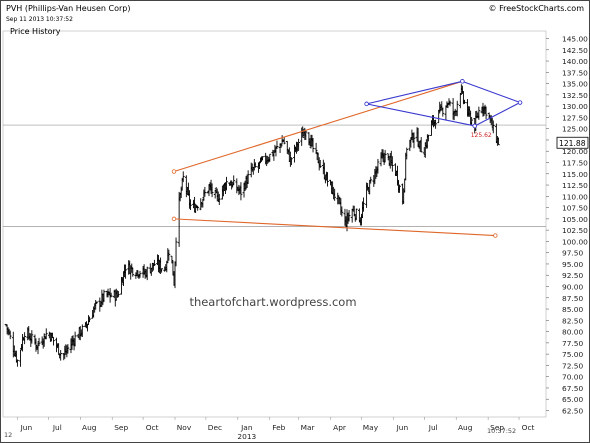 Image resolution: width=590 pixels, height=443 pixels. I want to click on last-price-box, so click(572, 142).